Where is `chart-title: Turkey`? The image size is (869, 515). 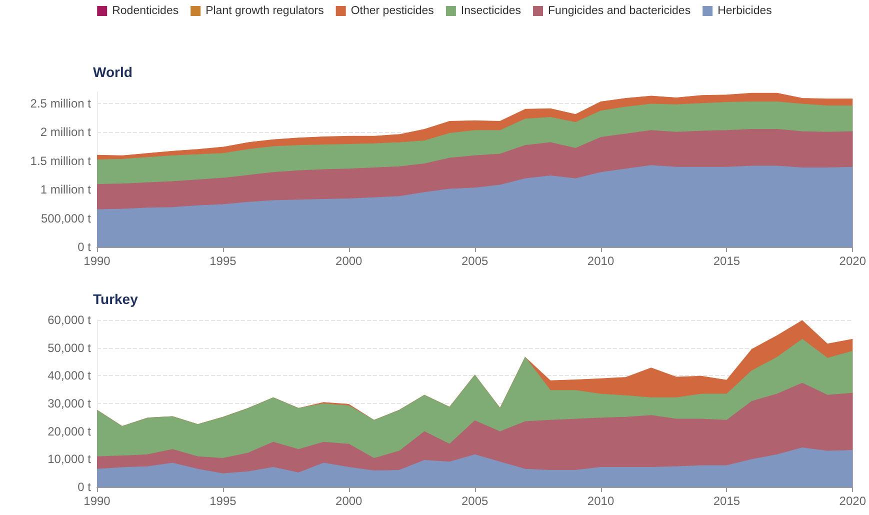 chart-title: Turkey is located at coordinates (115, 299).